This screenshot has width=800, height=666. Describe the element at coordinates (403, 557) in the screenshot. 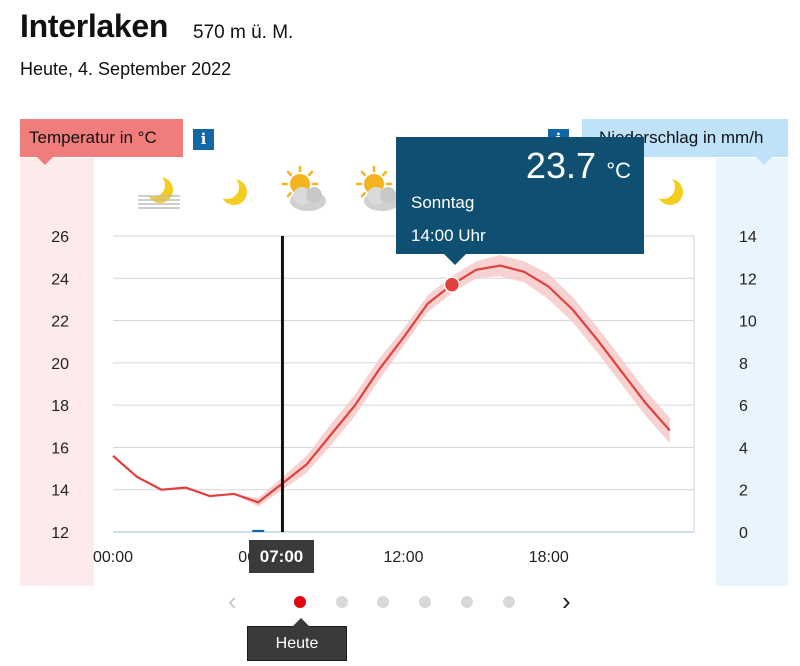

I see `x-tick-label: 12:00` at that location.